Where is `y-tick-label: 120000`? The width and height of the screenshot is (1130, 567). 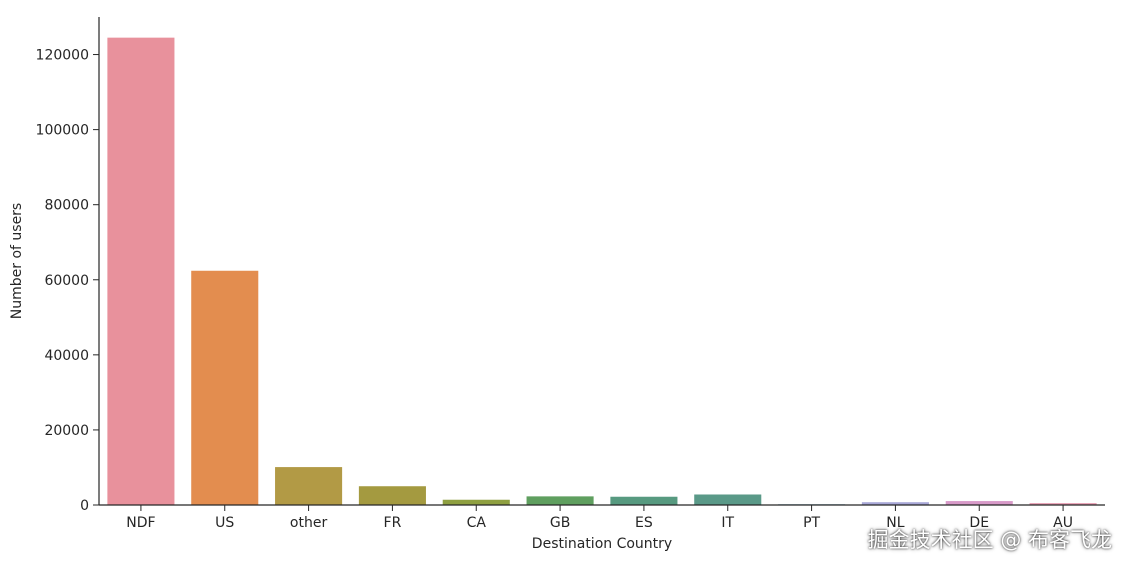
y-tick-label: 120000 is located at coordinates (62, 56).